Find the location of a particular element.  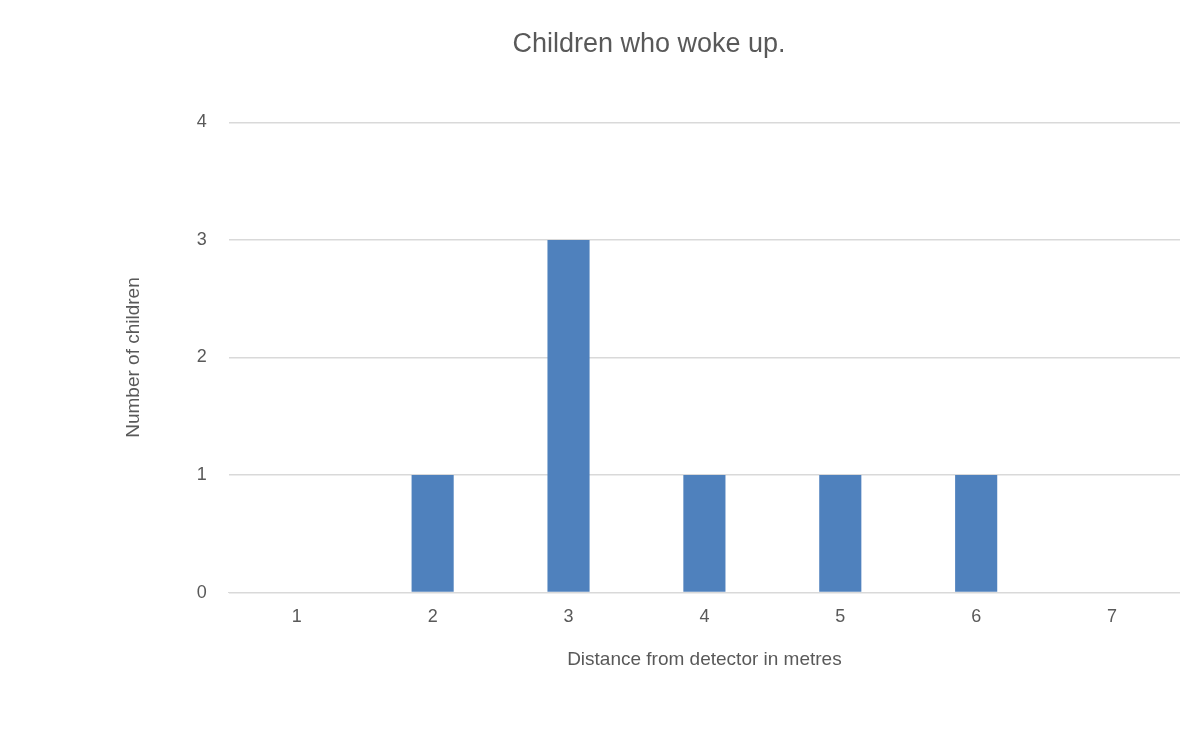

chart-title: Children who woke up. is located at coordinates (649, 42).